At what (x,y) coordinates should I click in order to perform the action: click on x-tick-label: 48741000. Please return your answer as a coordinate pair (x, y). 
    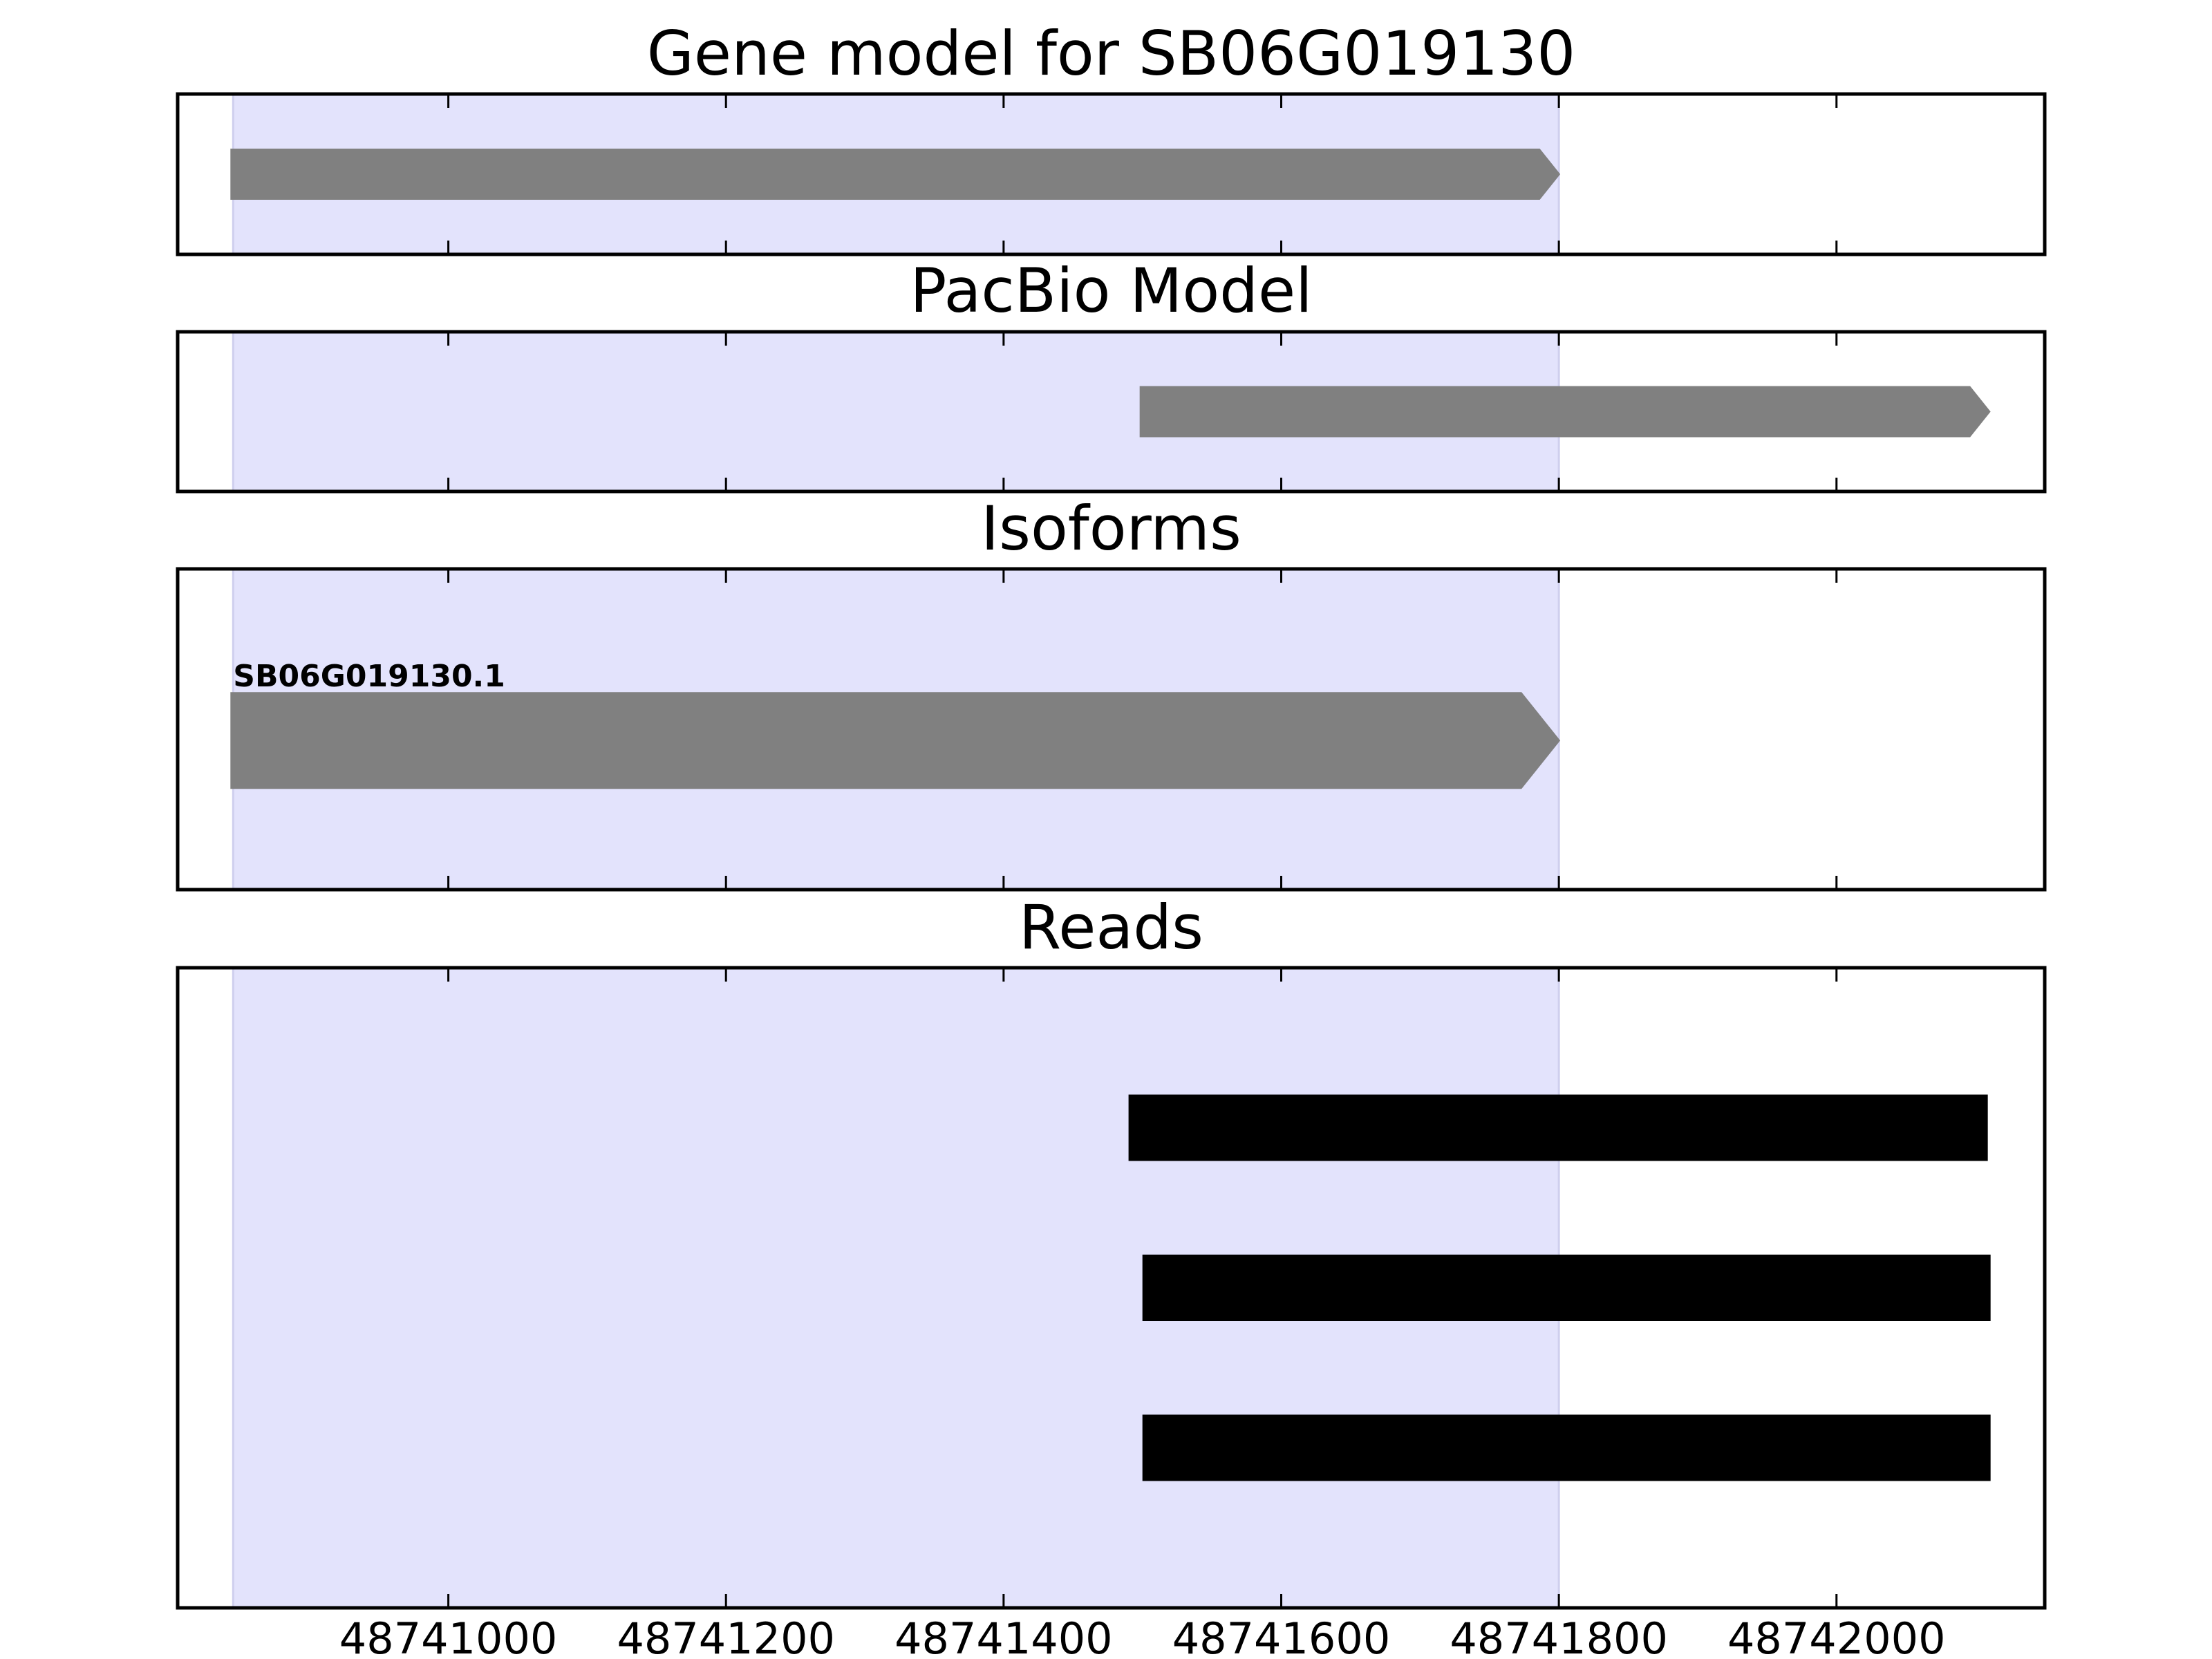
    Looking at the image, I should click on (448, 1636).